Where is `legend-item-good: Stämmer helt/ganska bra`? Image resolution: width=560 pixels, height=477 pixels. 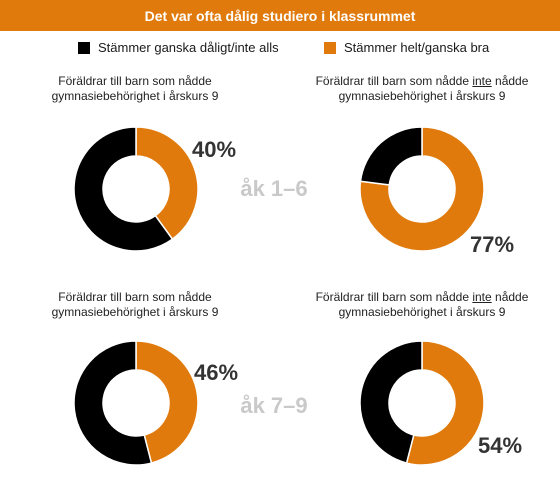
legend-item-good: Stämmer helt/ganska bra is located at coordinates (406, 47).